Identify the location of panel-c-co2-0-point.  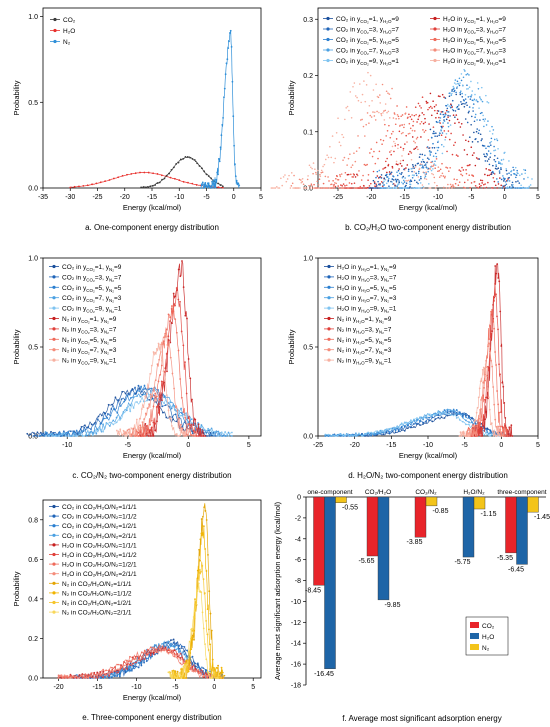
(139, 388).